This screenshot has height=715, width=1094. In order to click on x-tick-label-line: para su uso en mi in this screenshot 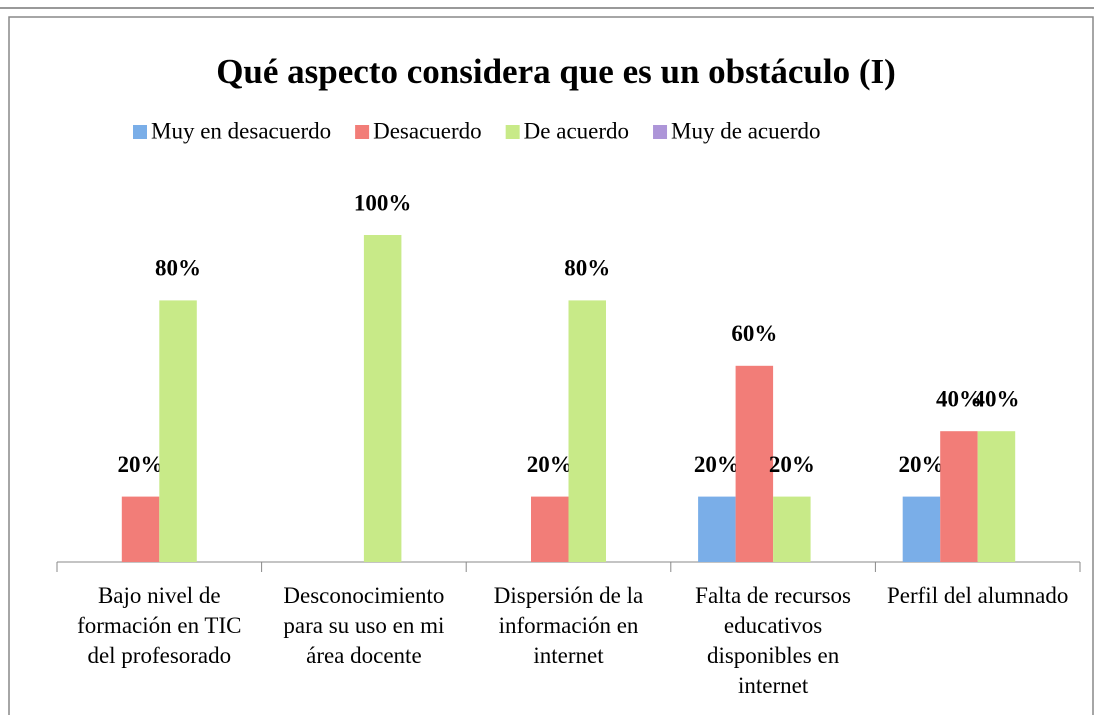, I will do `click(363, 625)`.